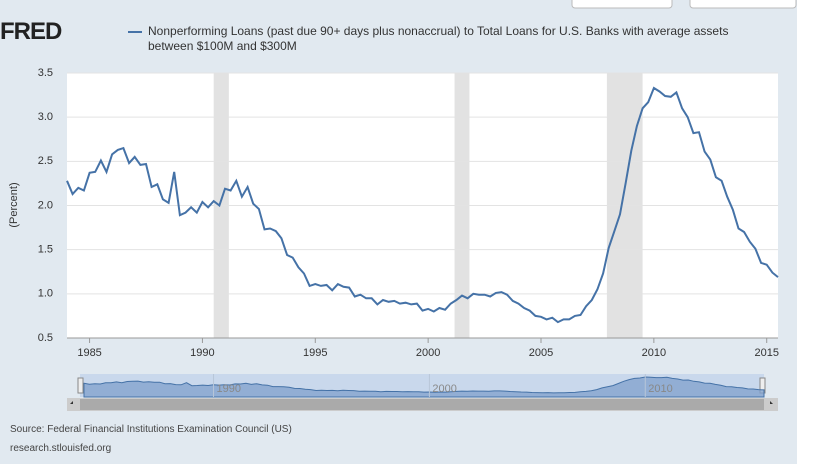  What do you see at coordinates (422, 404) in the screenshot?
I see `scrollbar-thumb` at bounding box center [422, 404].